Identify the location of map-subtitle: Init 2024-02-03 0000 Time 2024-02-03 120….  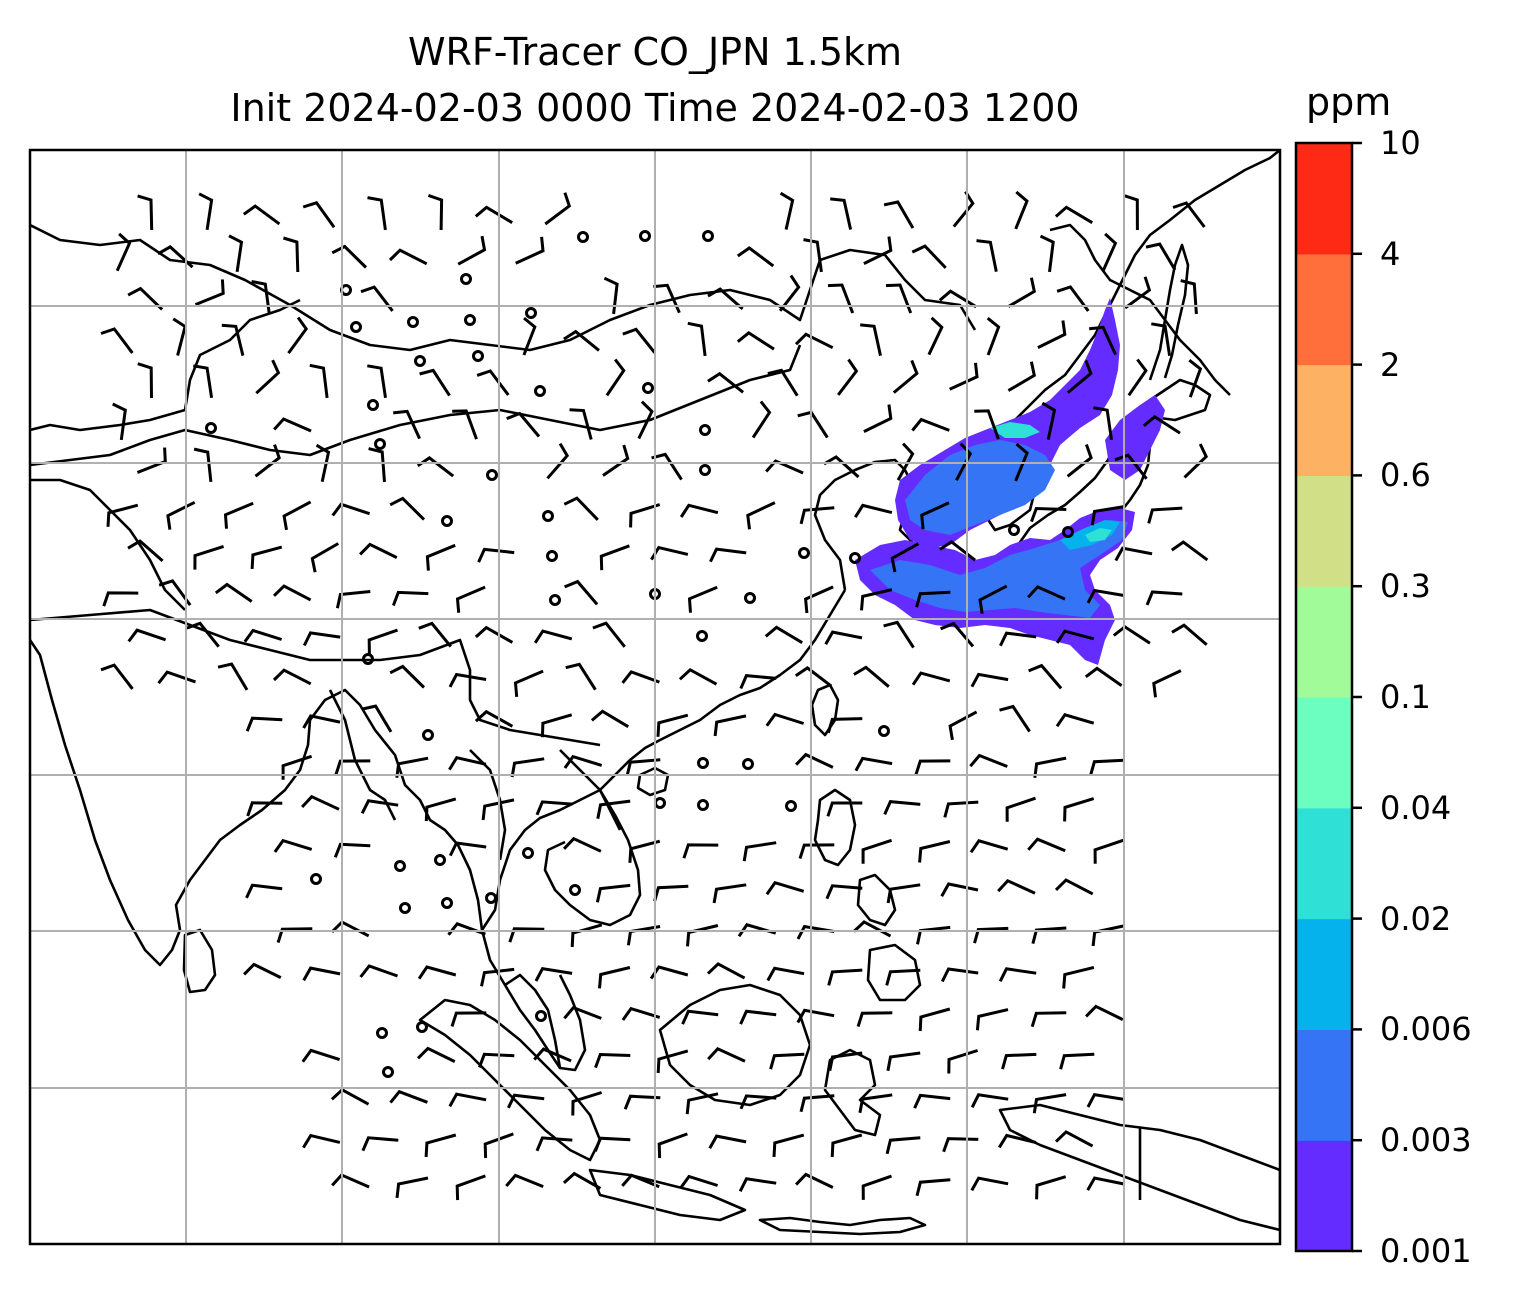
(655, 108).